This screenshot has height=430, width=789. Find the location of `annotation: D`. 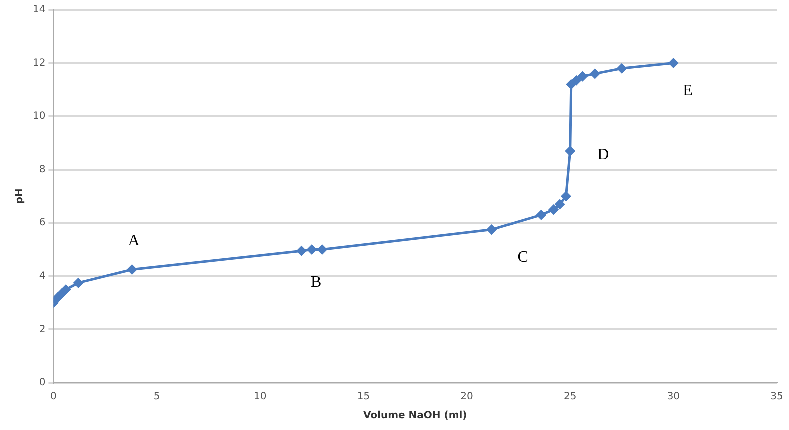

annotation: D is located at coordinates (604, 155).